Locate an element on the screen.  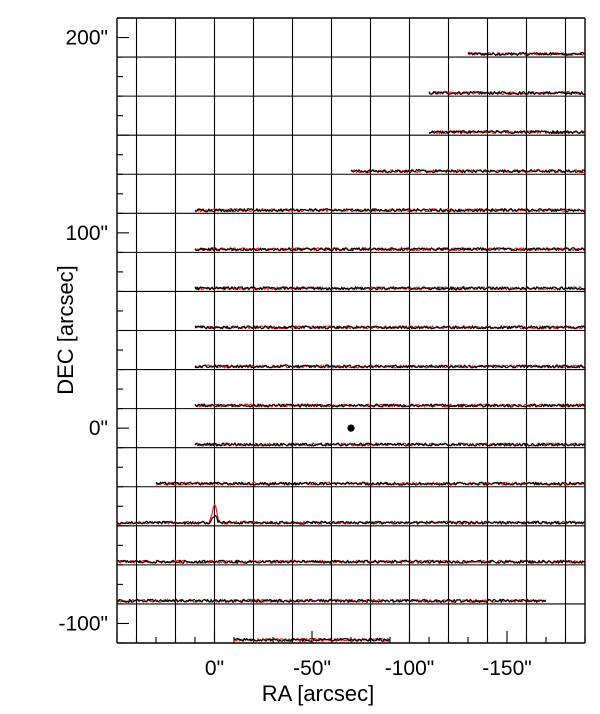
reference-position-marker is located at coordinates (351, 428).